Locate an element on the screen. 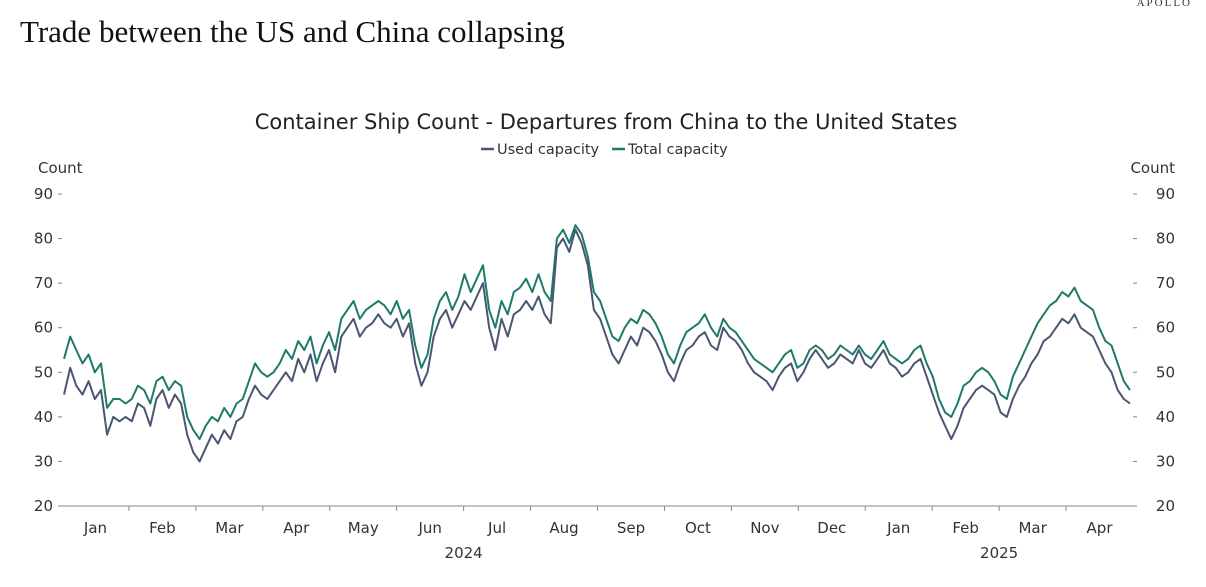 The height and width of the screenshot is (587, 1206). x-tick-label: Sep is located at coordinates (631, 528).